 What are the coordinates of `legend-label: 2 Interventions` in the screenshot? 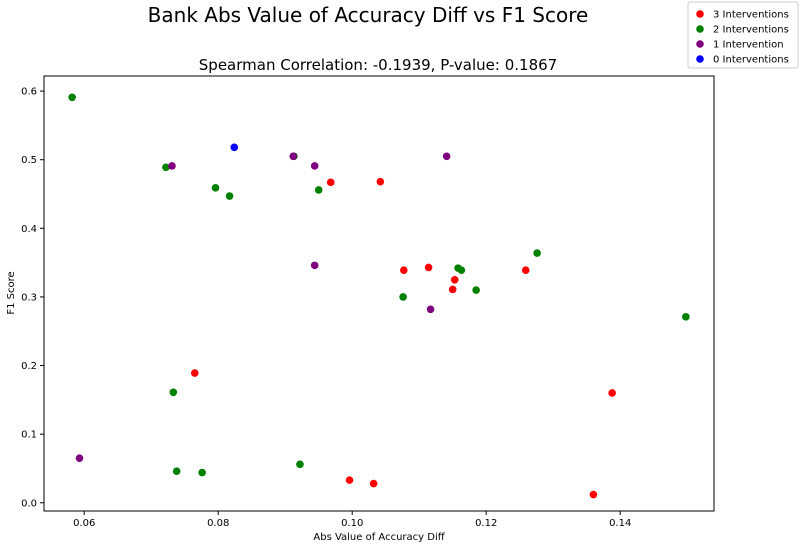 It's located at (751, 30).